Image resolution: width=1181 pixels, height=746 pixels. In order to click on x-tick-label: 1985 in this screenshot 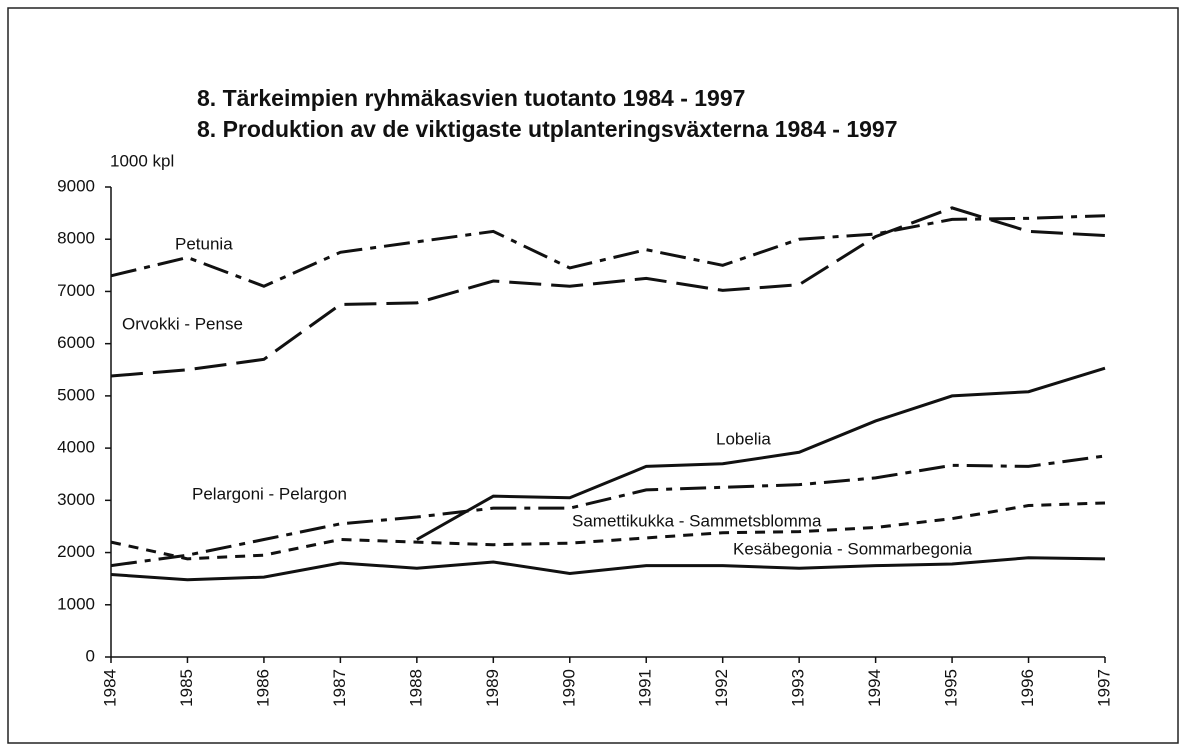, I will do `click(186, 688)`.